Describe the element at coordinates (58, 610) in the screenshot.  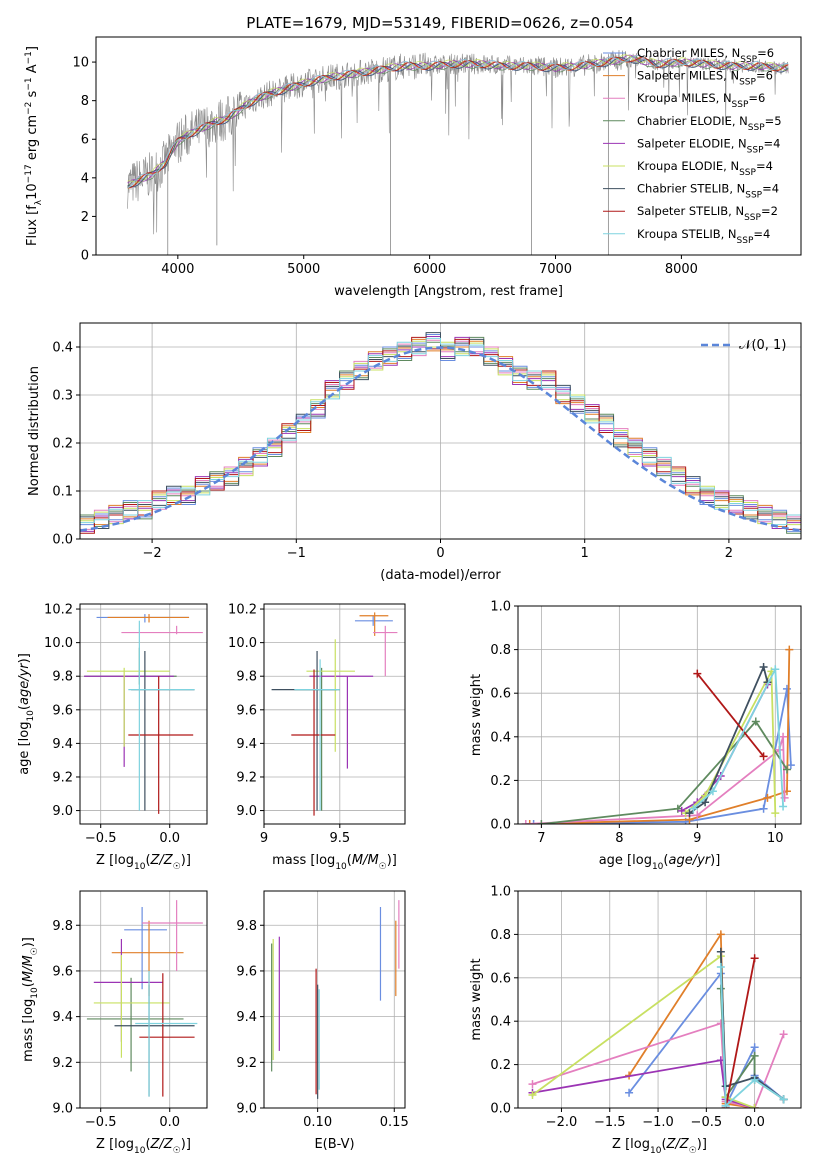
I see `y-tick-label: 10.2` at that location.